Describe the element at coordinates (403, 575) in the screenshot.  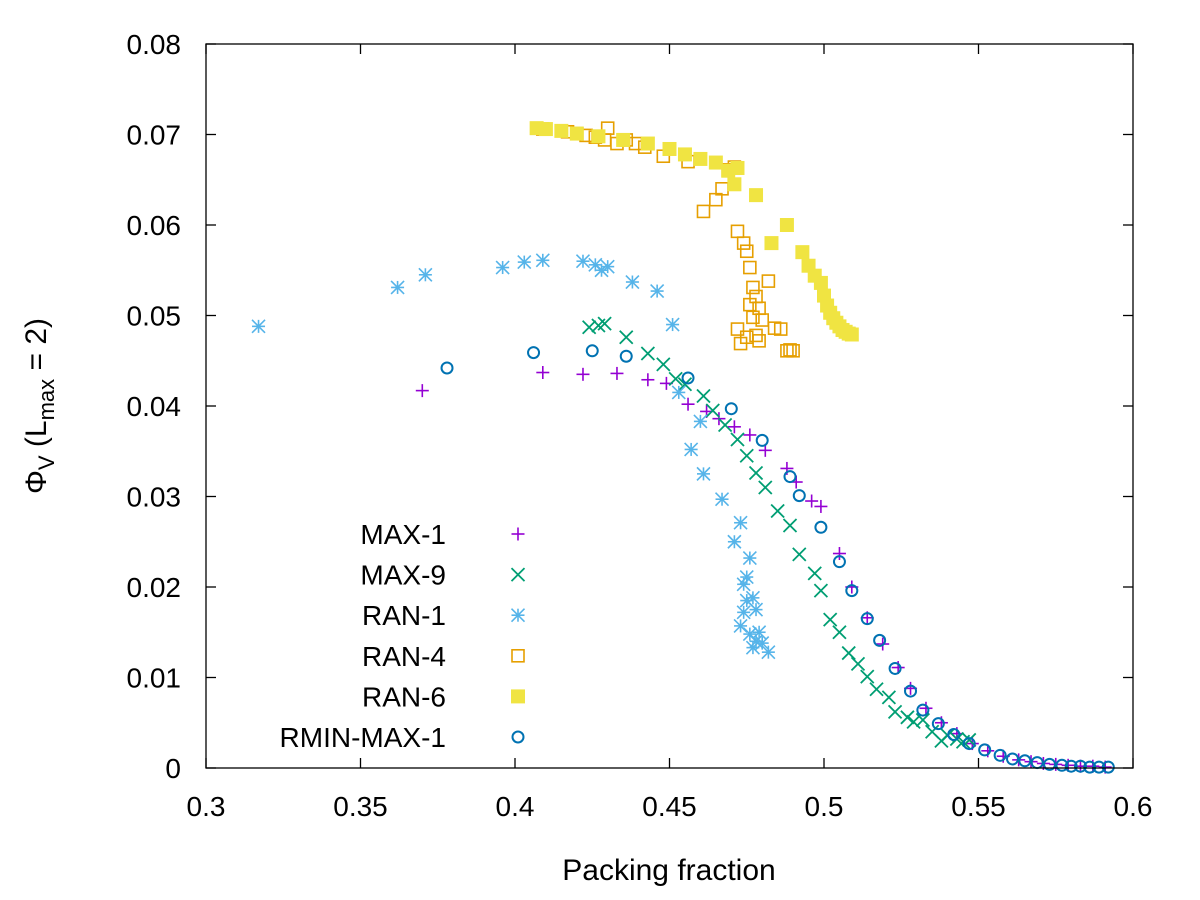
I see `legend-label: MAX-9` at that location.